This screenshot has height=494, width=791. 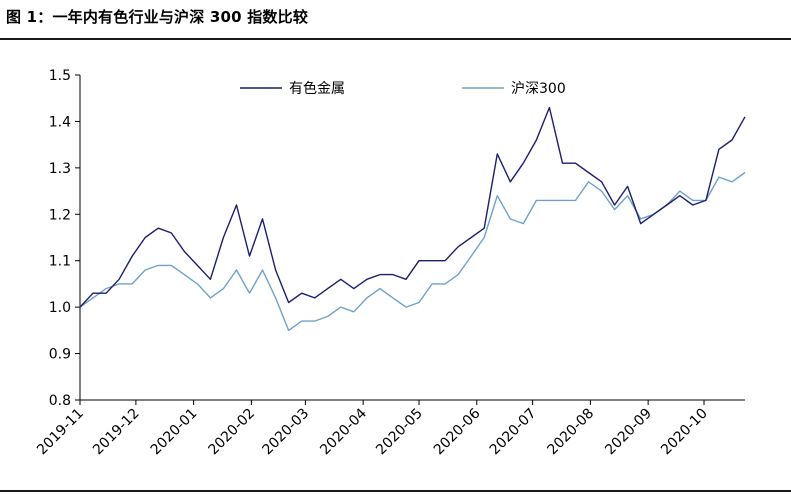 I want to click on y-tick-label: 1.1, so click(x=60, y=262).